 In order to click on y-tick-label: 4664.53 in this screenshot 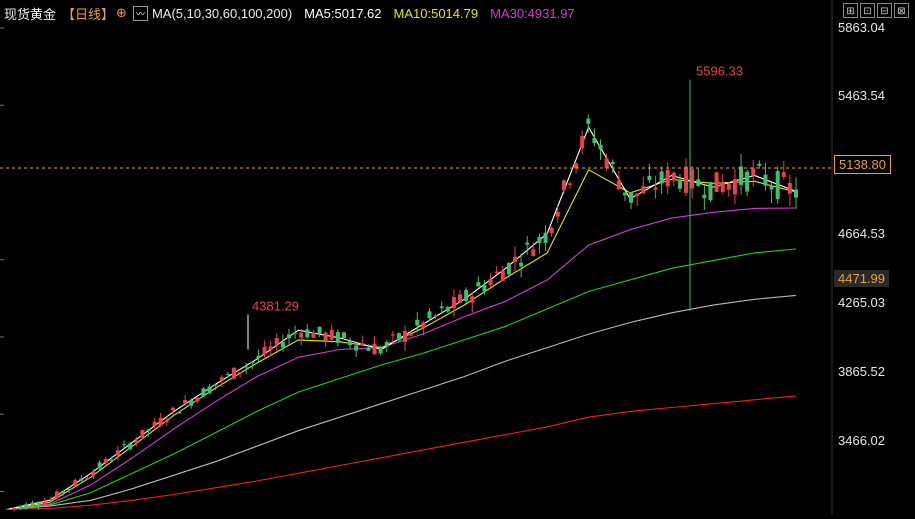, I will do `click(861, 233)`.